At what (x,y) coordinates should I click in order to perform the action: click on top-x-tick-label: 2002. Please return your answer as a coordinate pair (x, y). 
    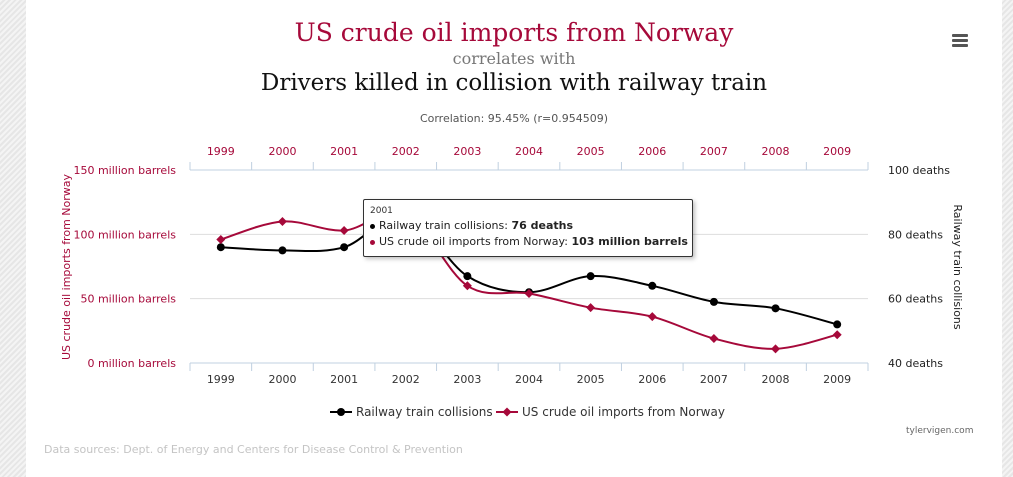
    Looking at the image, I should click on (406, 151).